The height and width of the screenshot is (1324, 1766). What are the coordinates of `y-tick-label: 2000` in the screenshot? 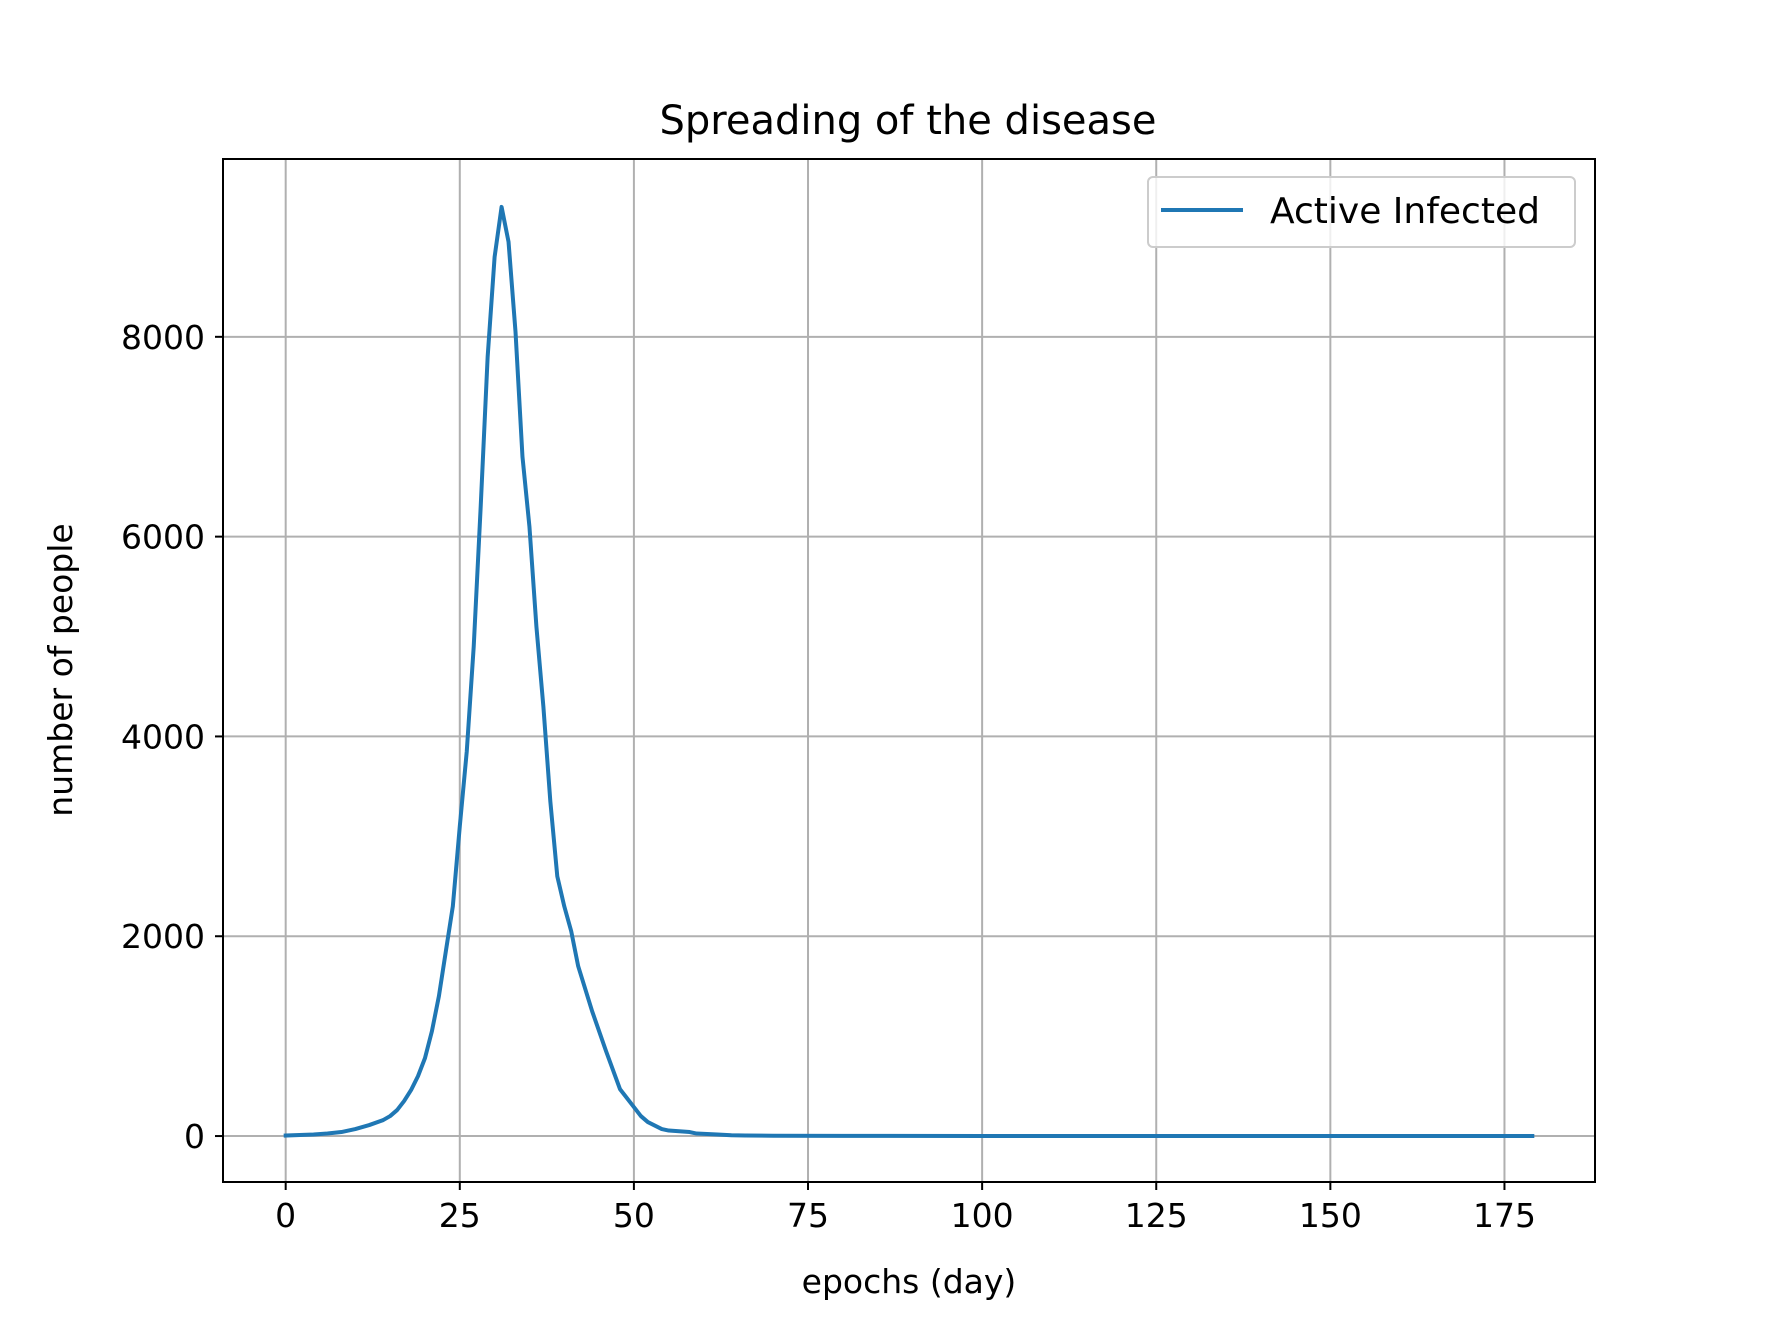 It's located at (163, 936).